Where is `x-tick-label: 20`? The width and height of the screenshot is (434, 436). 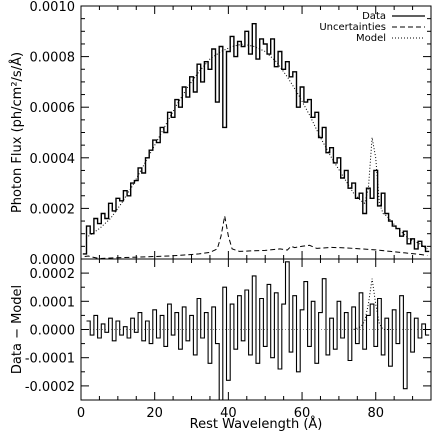
x-tick-label: 20 is located at coordinates (154, 413).